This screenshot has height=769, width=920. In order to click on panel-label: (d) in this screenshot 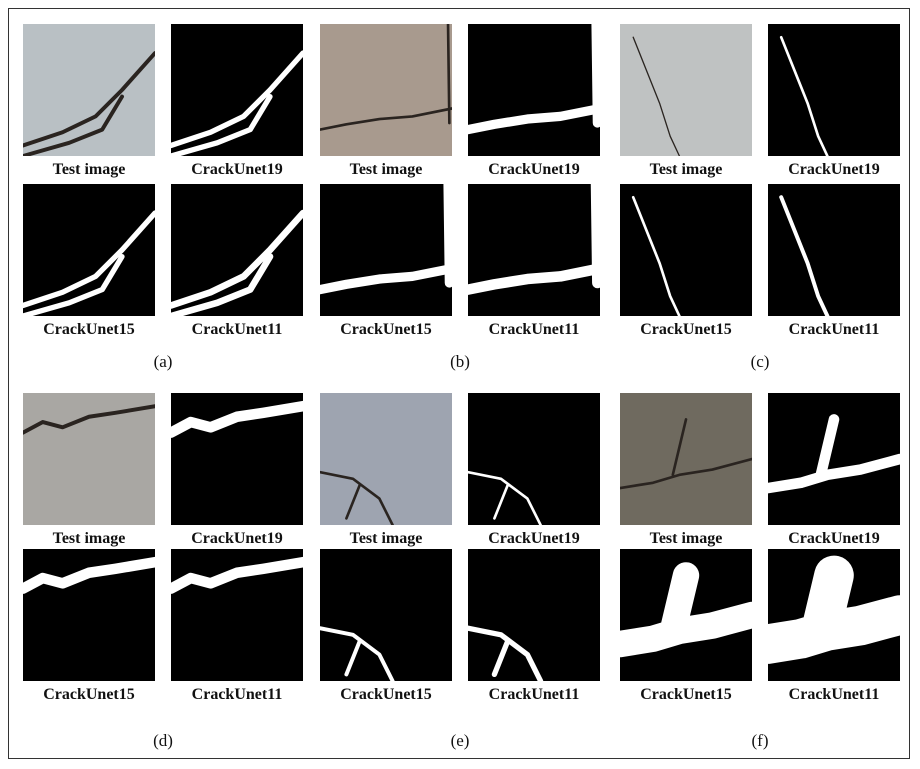, I will do `click(163, 740)`.